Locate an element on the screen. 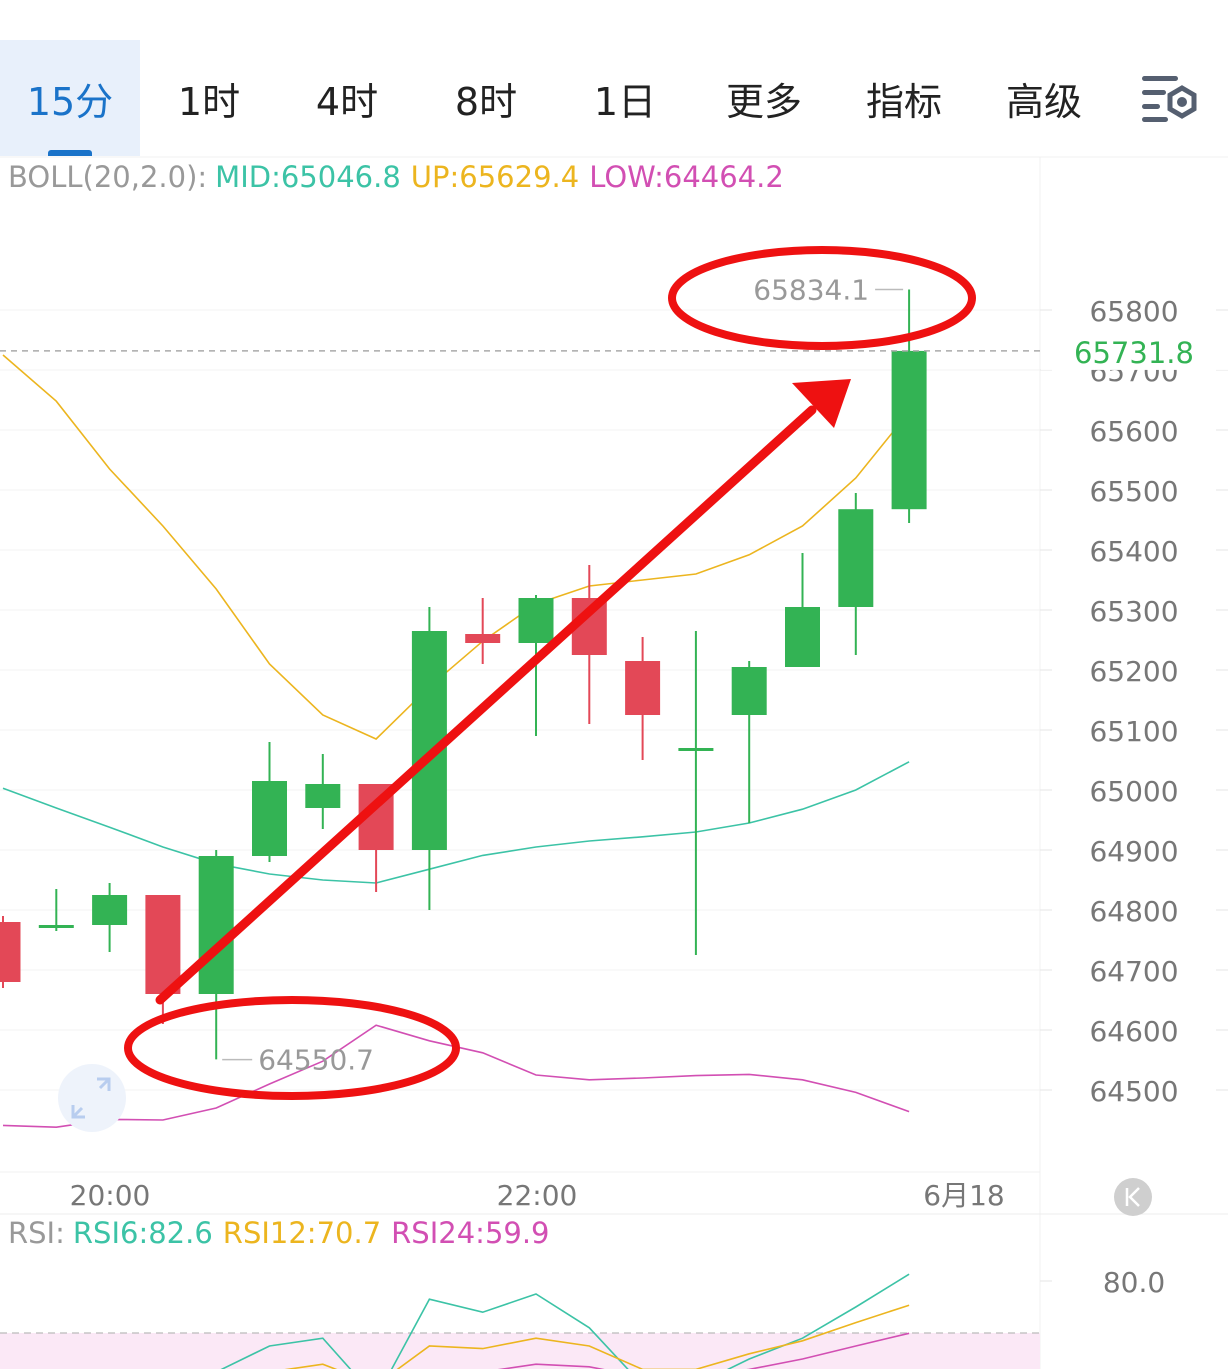  tab-label: 4时 is located at coordinates (347, 101).